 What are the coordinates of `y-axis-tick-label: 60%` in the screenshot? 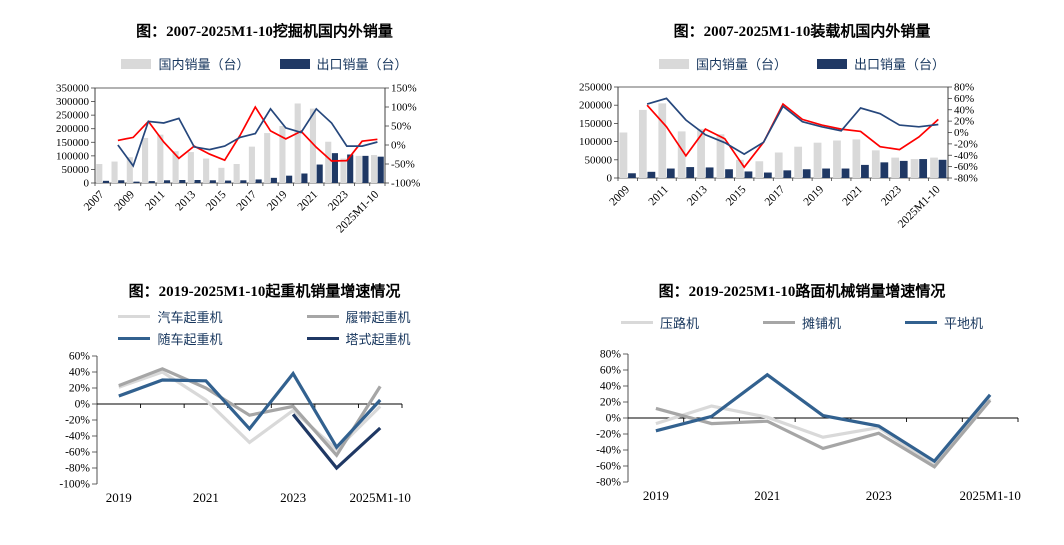 It's located at (611, 371).